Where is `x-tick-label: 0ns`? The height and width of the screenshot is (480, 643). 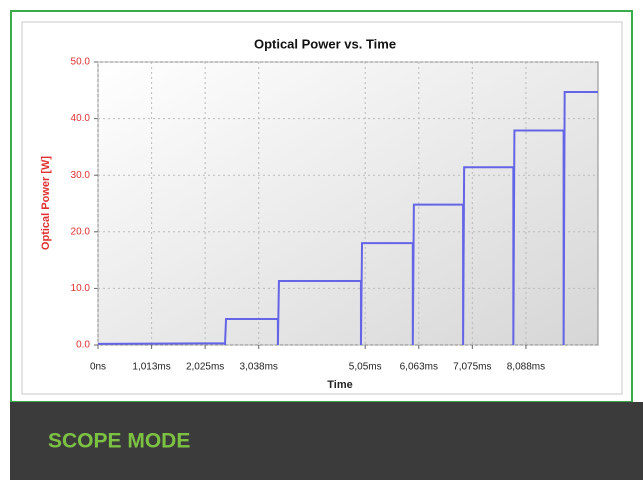
x-tick-label: 0ns is located at coordinates (98, 367).